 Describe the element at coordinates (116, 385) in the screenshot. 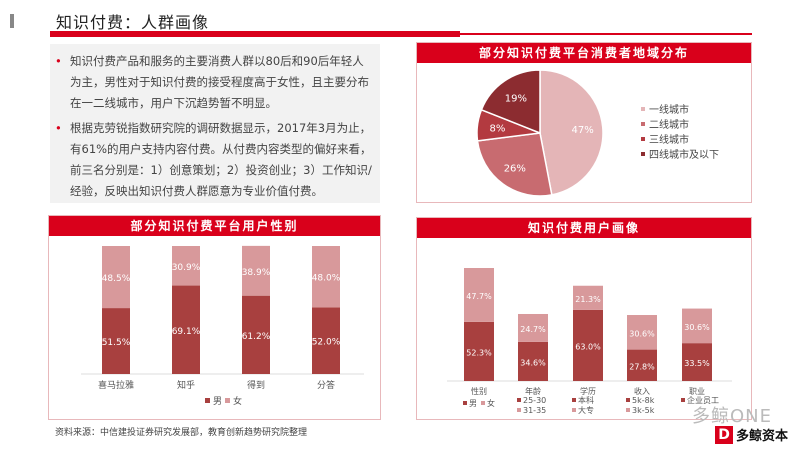

I see `category-label: 喜马拉雅` at that location.